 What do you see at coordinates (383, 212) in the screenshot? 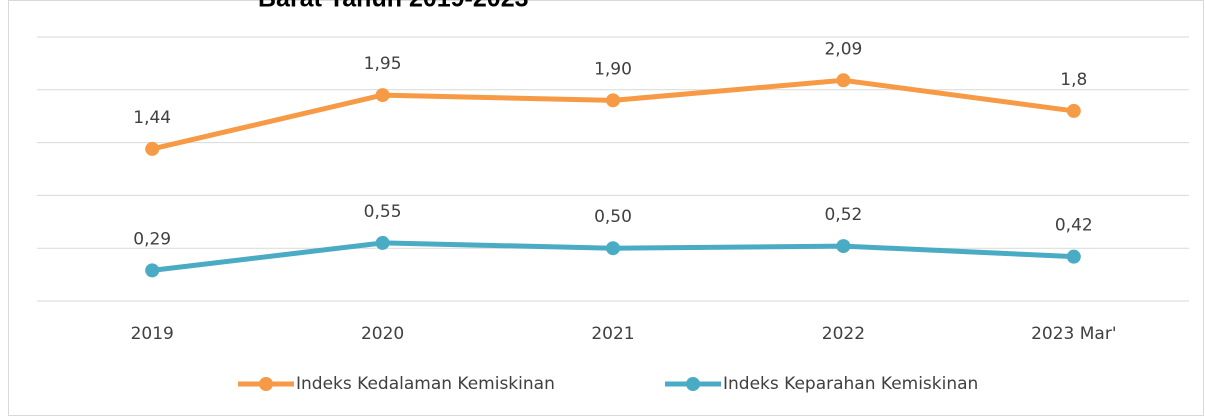
I see `data-label: 0,55` at bounding box center [383, 212].